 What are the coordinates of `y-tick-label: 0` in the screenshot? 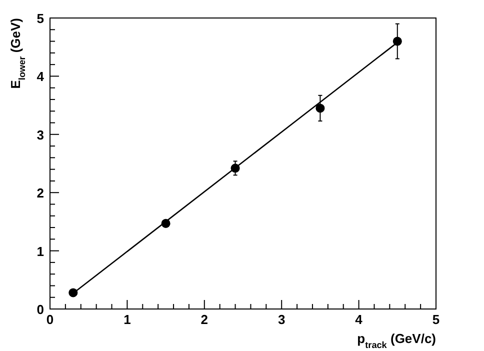 It's located at (40, 309).